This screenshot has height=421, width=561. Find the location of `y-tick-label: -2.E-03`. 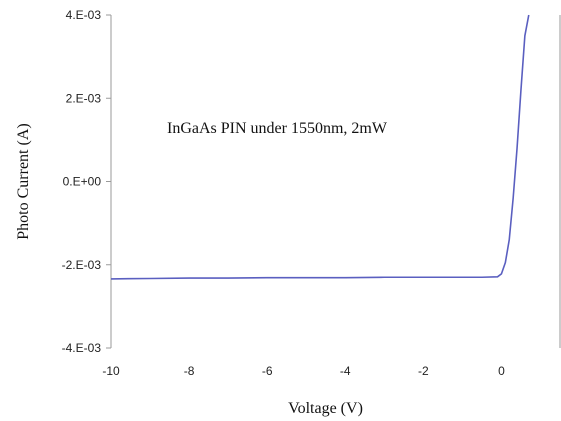

y-tick-label: -2.E-03 is located at coordinates (82, 265).